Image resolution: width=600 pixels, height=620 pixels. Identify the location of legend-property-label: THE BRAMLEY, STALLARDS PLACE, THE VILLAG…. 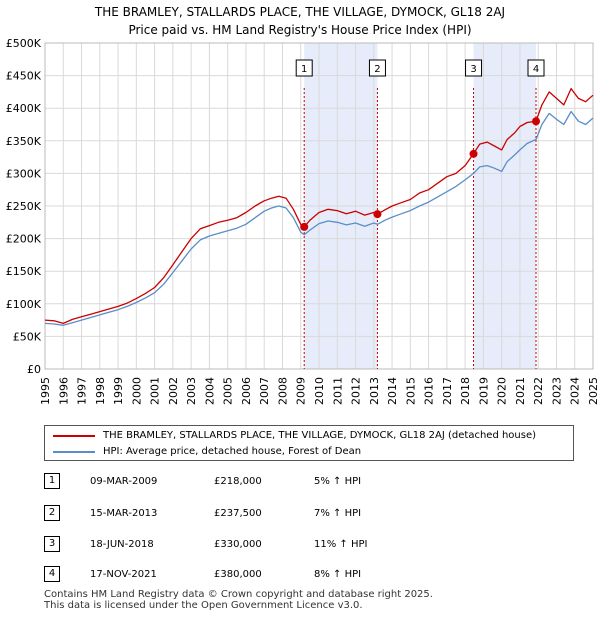
(320, 435).